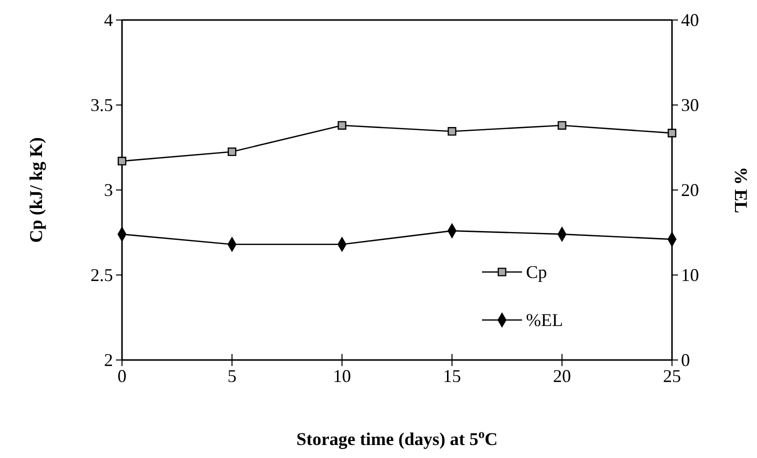 This screenshot has width=757, height=458. Describe the element at coordinates (690, 274) in the screenshot. I see `y2-tick-label: 10` at that location.